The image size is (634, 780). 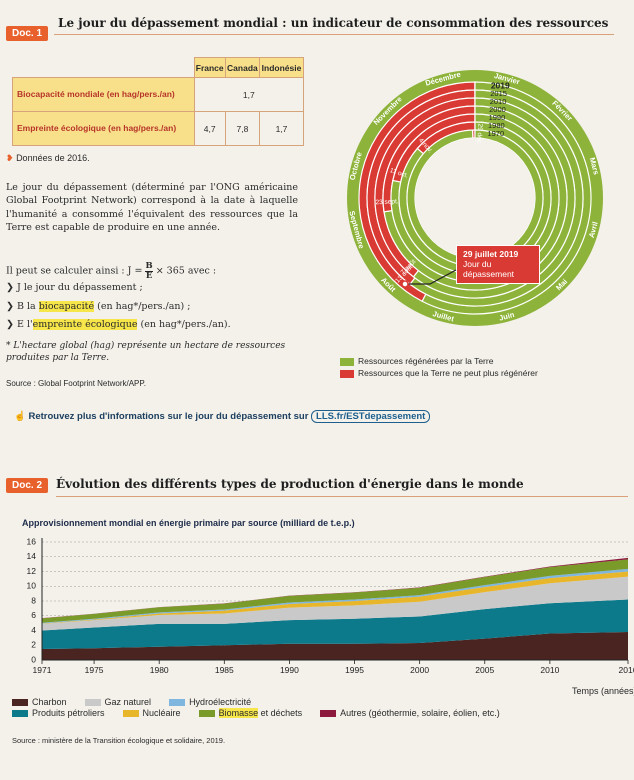 I want to click on cell-biocapacite: 1,7, so click(x=249, y=94).